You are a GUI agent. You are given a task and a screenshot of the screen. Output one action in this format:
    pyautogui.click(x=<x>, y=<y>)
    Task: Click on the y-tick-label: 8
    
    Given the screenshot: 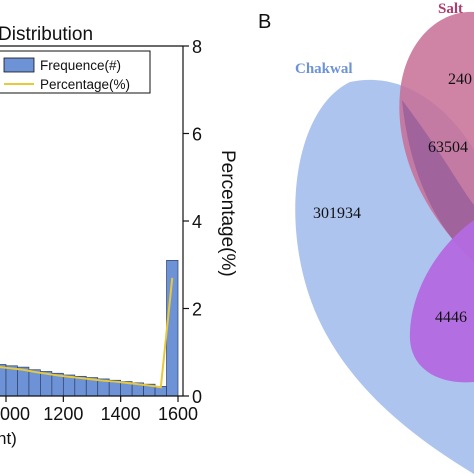 What is the action you would take?
    pyautogui.click(x=197, y=47)
    